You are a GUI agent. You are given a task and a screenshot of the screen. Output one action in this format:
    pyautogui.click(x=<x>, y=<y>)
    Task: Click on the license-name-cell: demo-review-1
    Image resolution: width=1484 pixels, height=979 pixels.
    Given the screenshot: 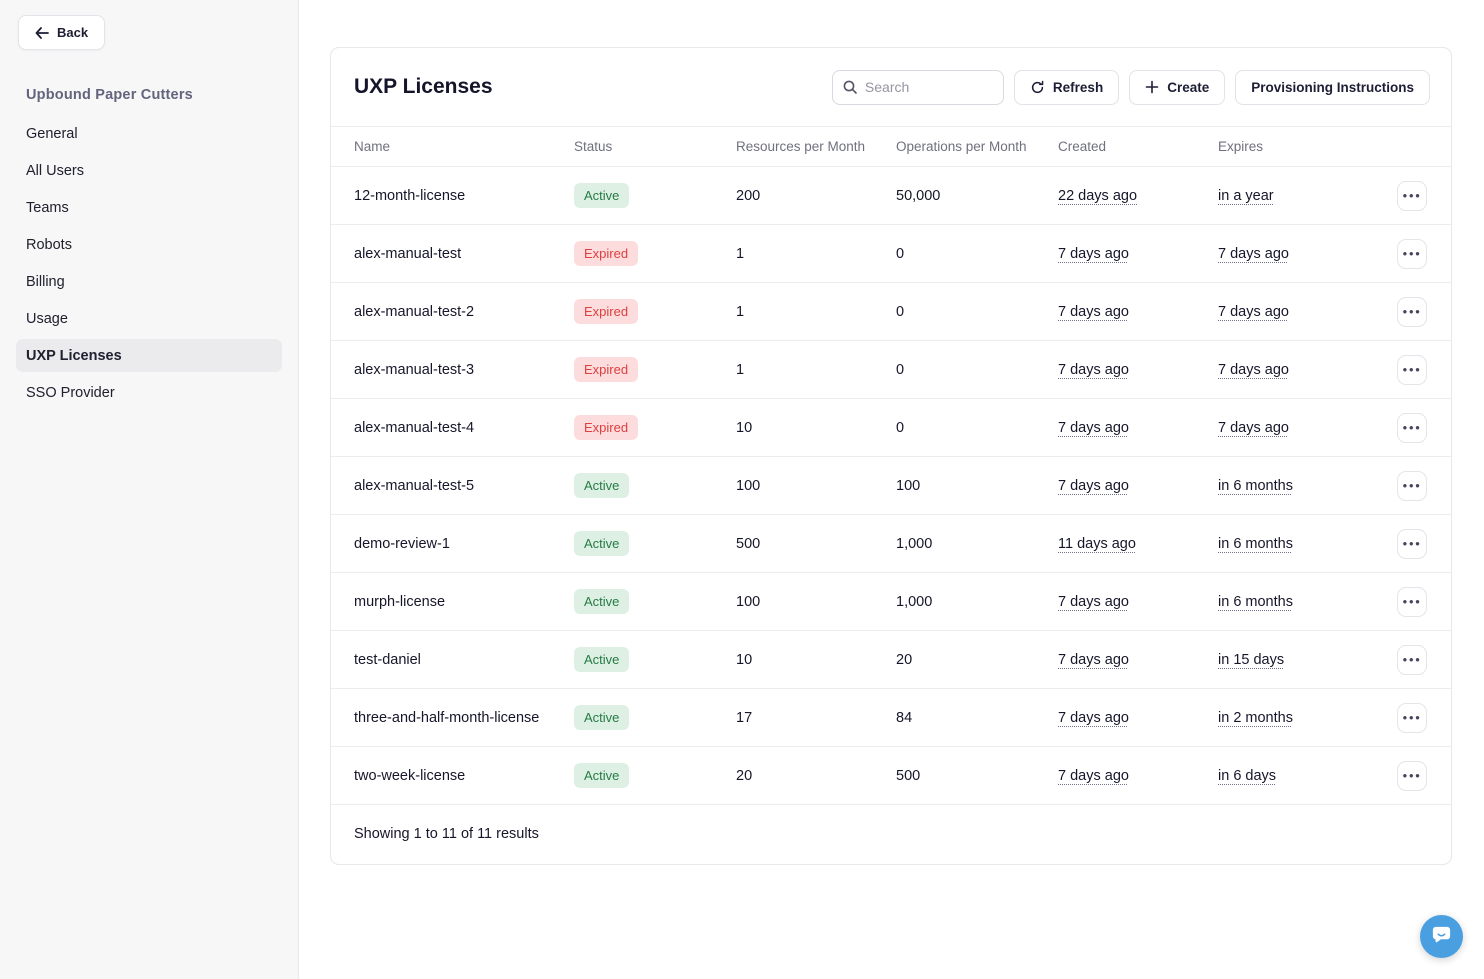 What is the action you would take?
    pyautogui.click(x=452, y=543)
    